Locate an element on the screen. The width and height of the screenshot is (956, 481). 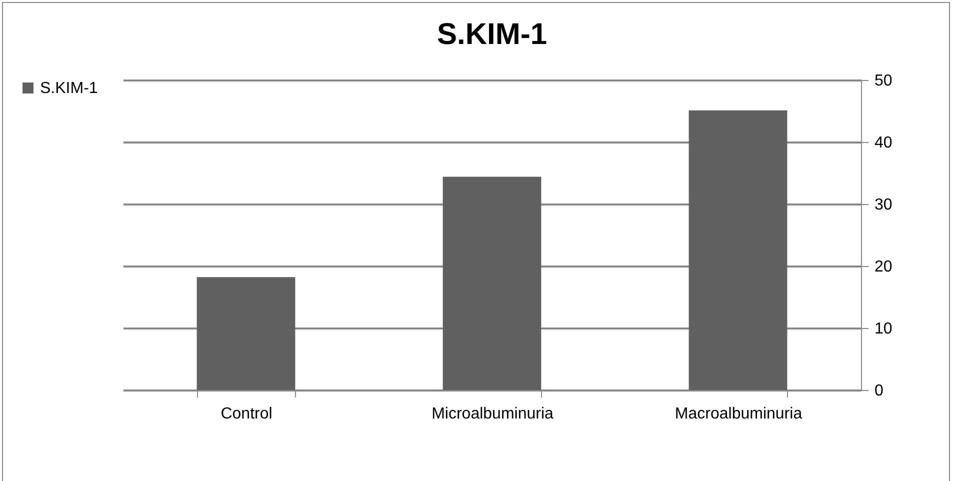
y-tick-label: 40 is located at coordinates (883, 143).